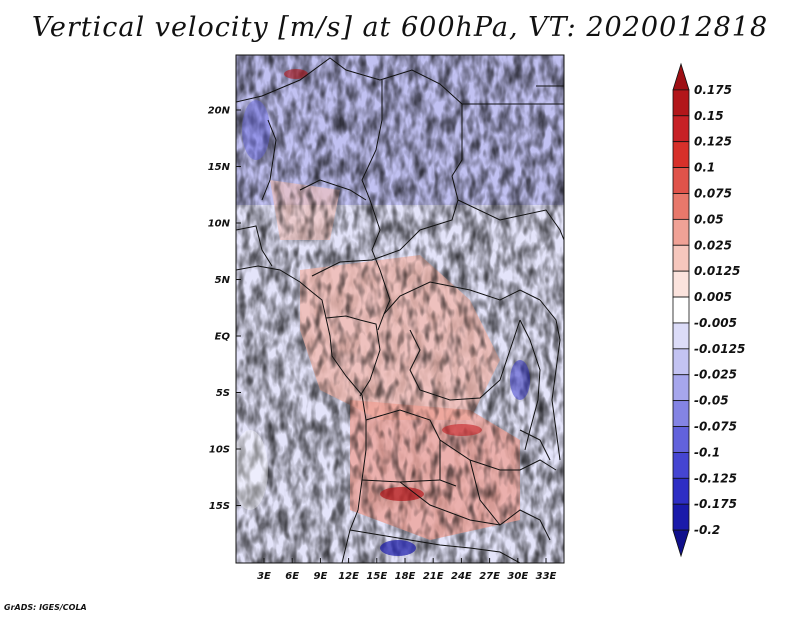 The image size is (800, 618). Describe the element at coordinates (219, 506) in the screenshot. I see `lat-label: 15S` at that location.